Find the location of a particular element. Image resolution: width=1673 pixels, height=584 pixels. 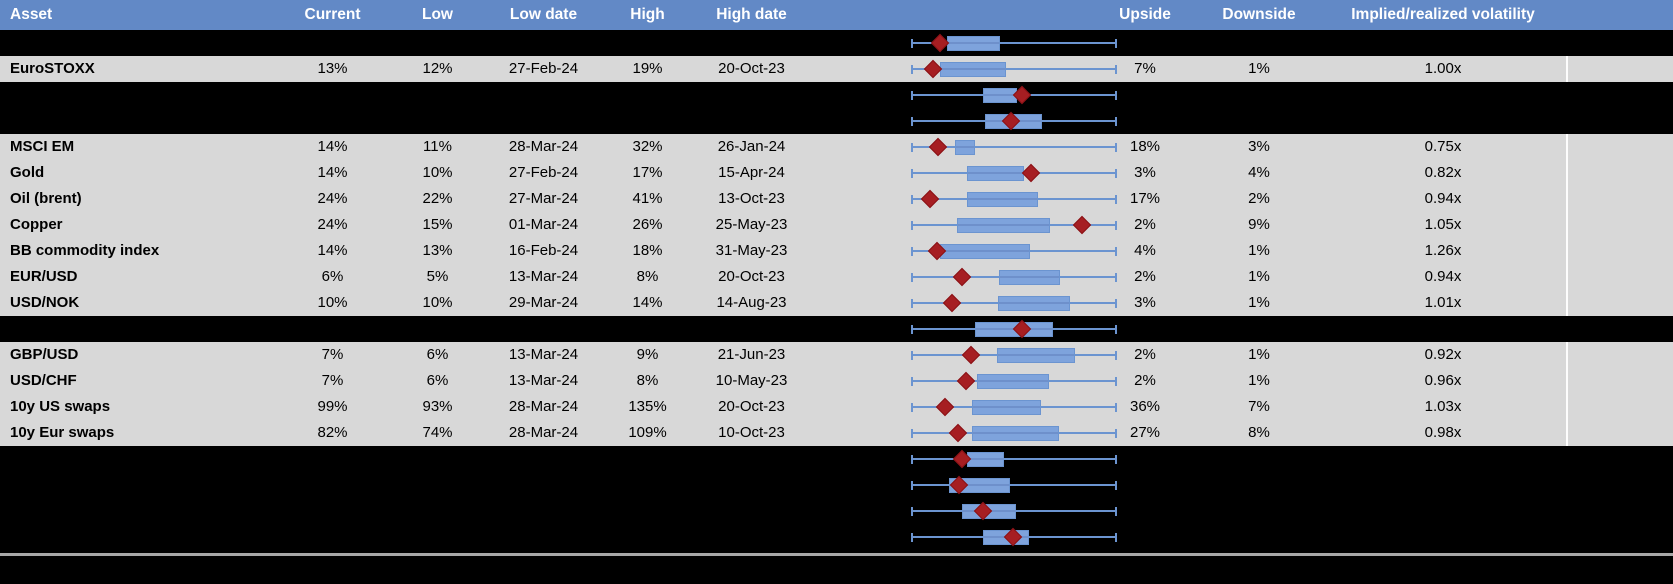

high-value: 135% is located at coordinates (647, 406).